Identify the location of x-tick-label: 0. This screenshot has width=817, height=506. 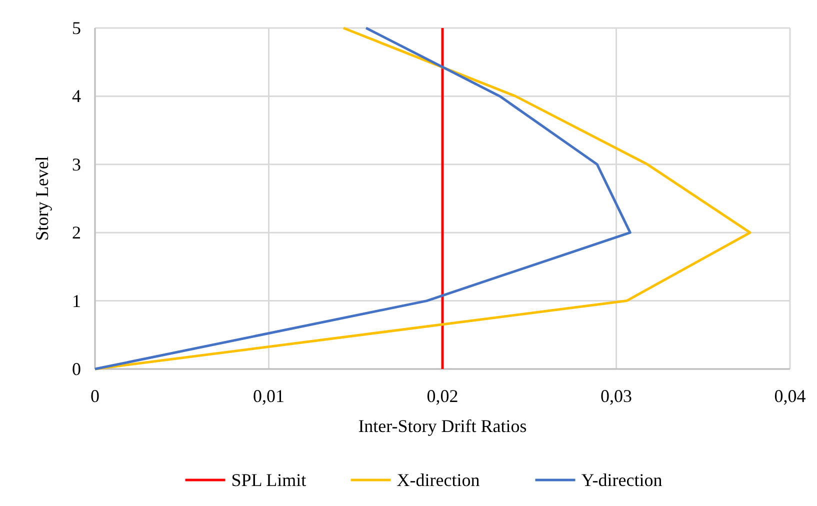
(95, 396).